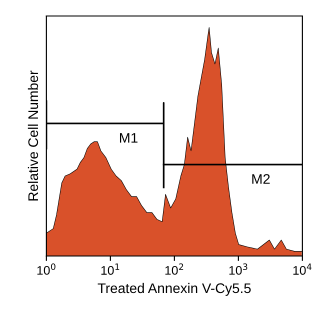 This screenshot has height=320, width=320. Describe the element at coordinates (174, 289) in the screenshot. I see `x-axis-title: Treated Annexin V-Cy5.5` at that location.